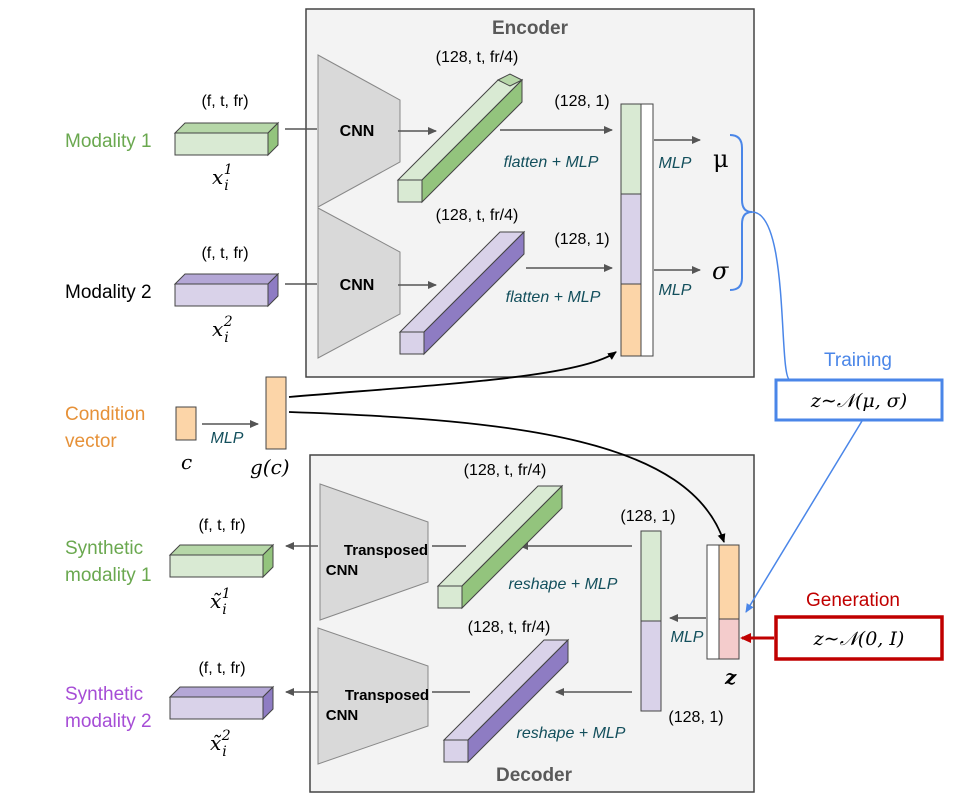  What do you see at coordinates (186, 423) in the screenshot?
I see `c-vector` at bounding box center [186, 423].